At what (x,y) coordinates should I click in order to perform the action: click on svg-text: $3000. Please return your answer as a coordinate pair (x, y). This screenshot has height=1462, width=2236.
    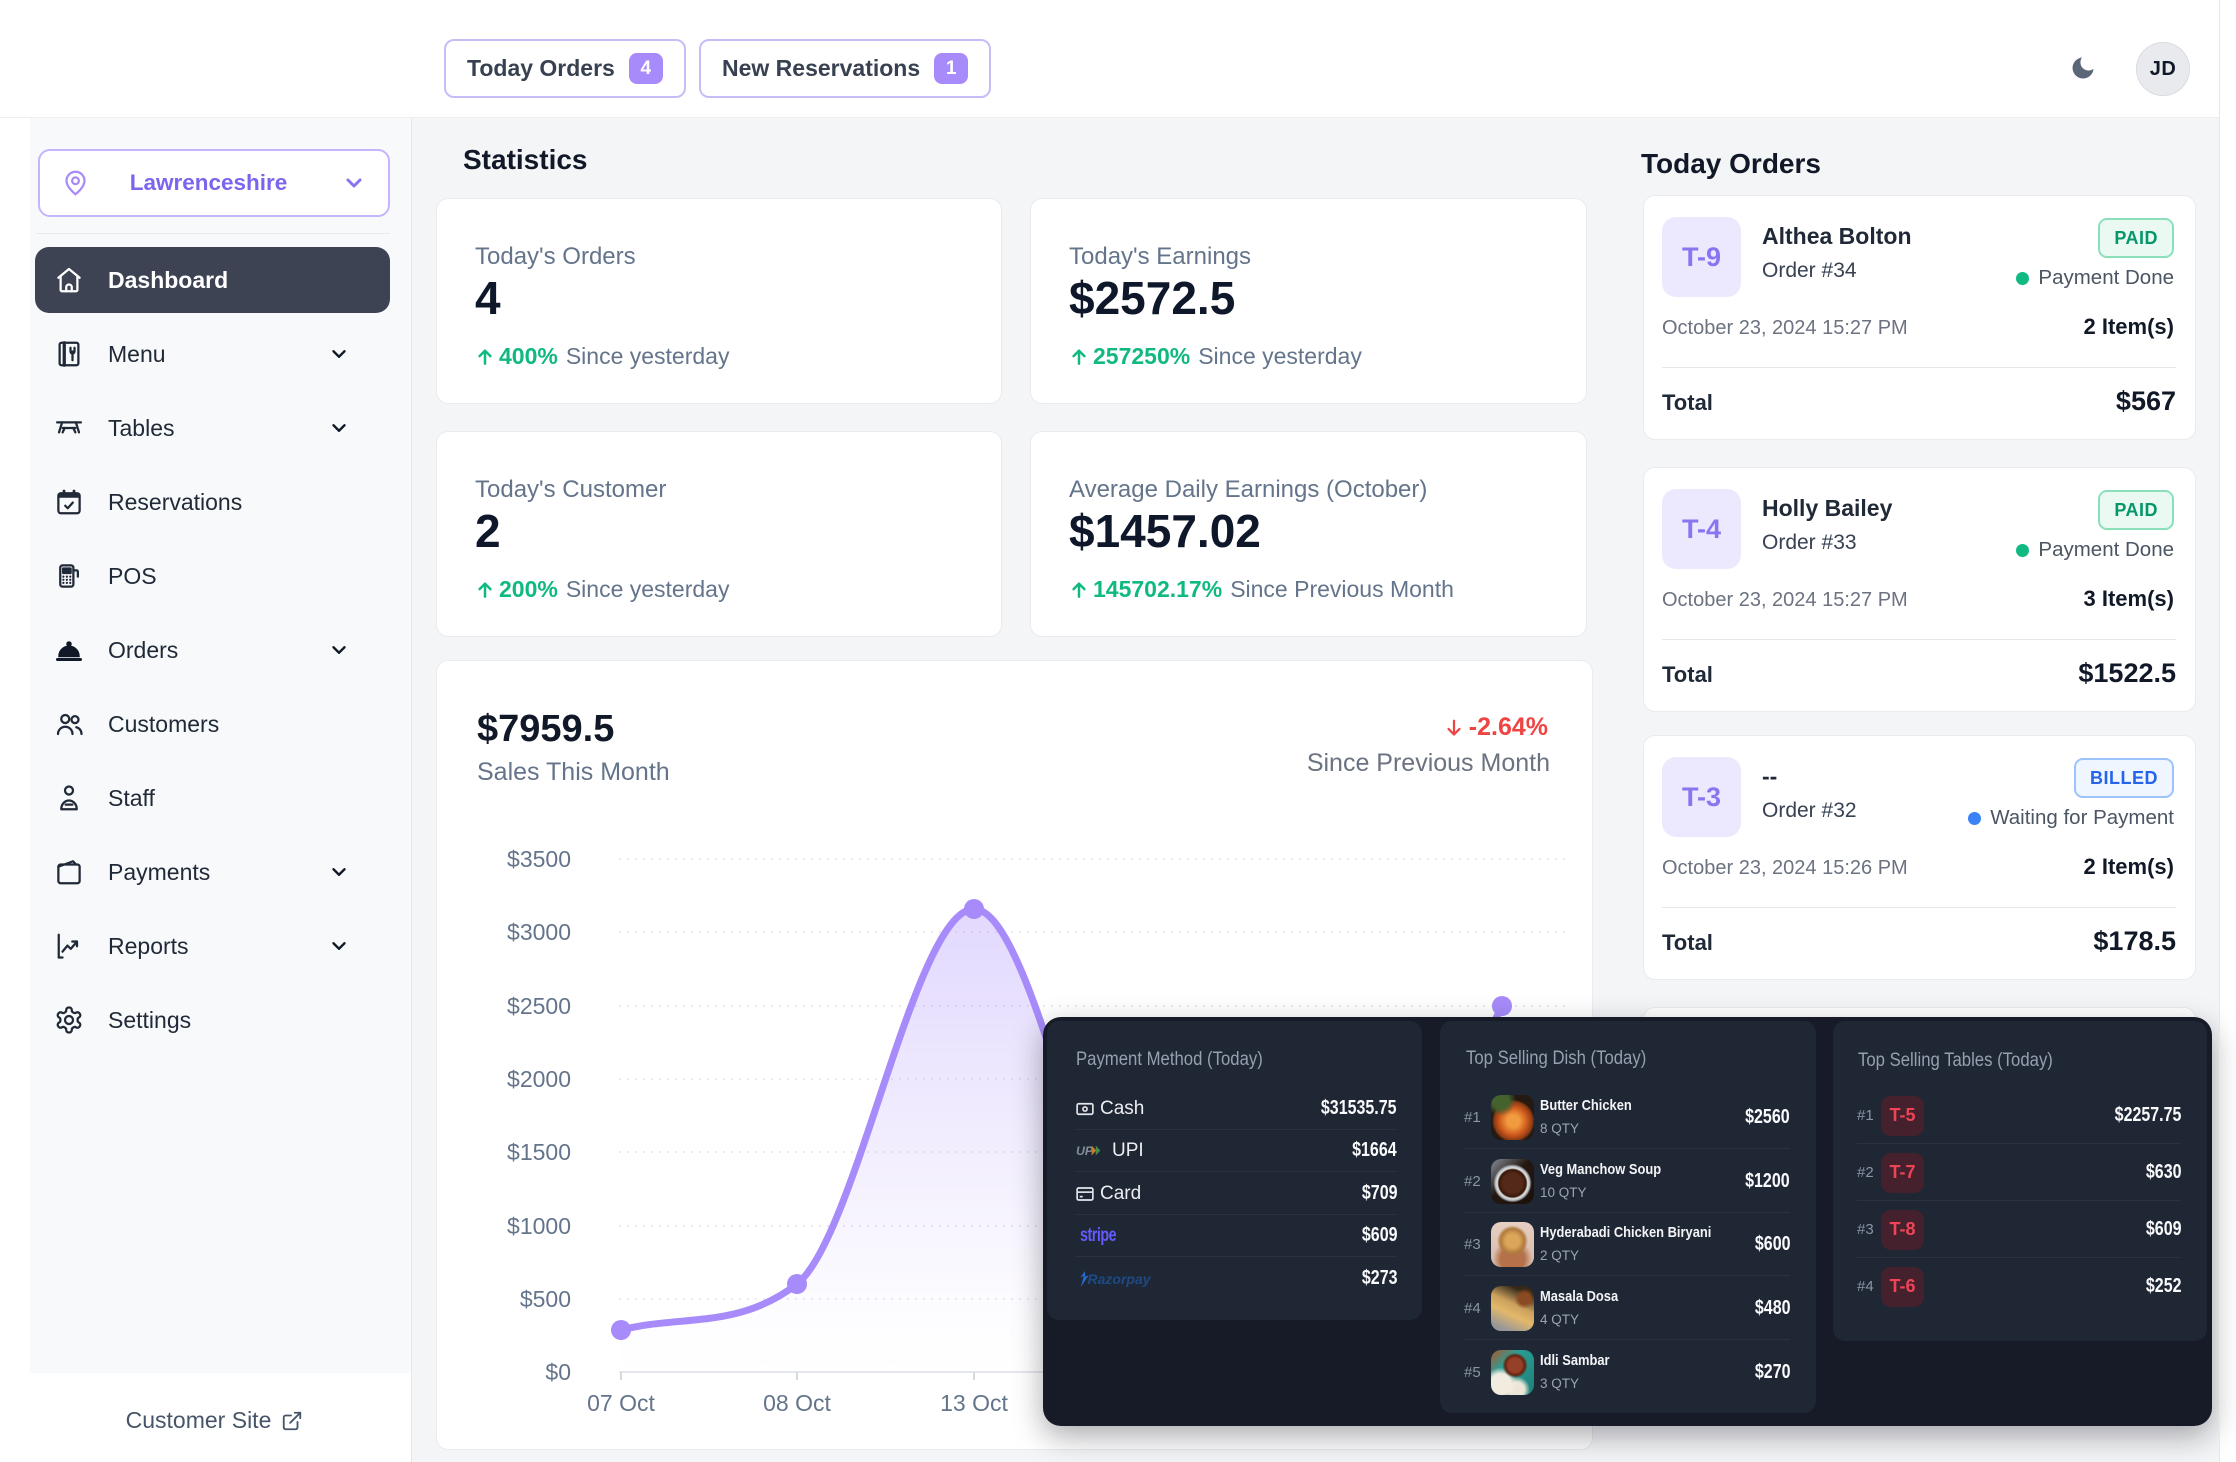
    Looking at the image, I should click on (539, 932).